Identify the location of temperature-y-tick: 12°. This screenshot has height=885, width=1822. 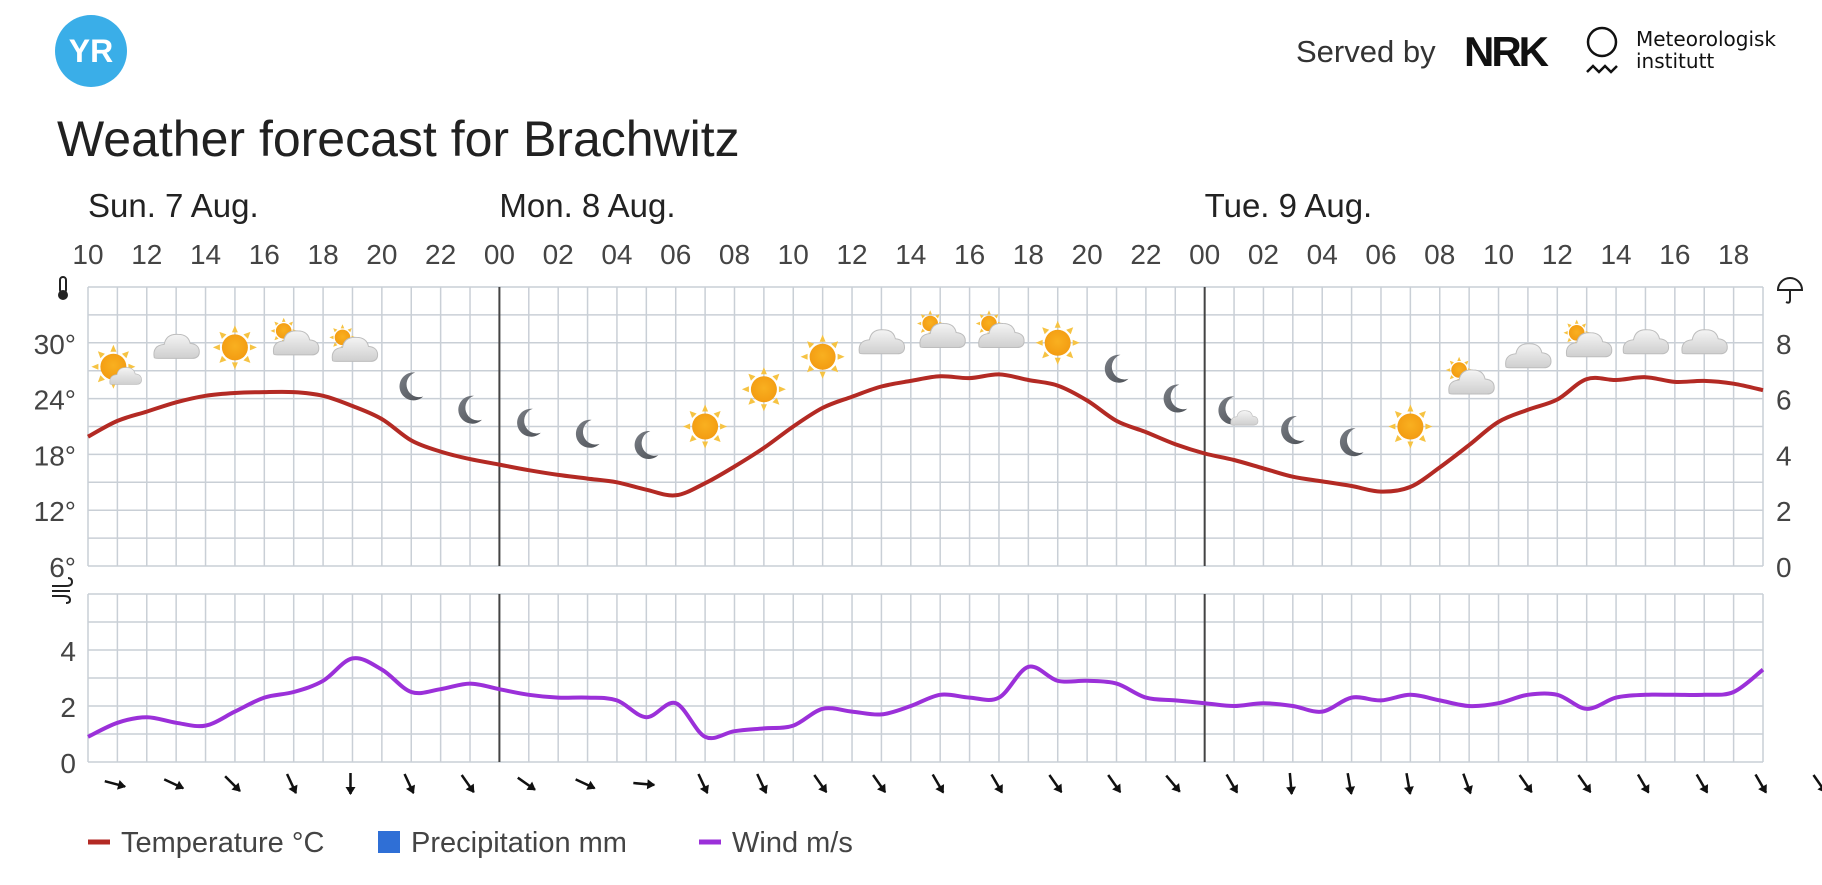
(55, 511).